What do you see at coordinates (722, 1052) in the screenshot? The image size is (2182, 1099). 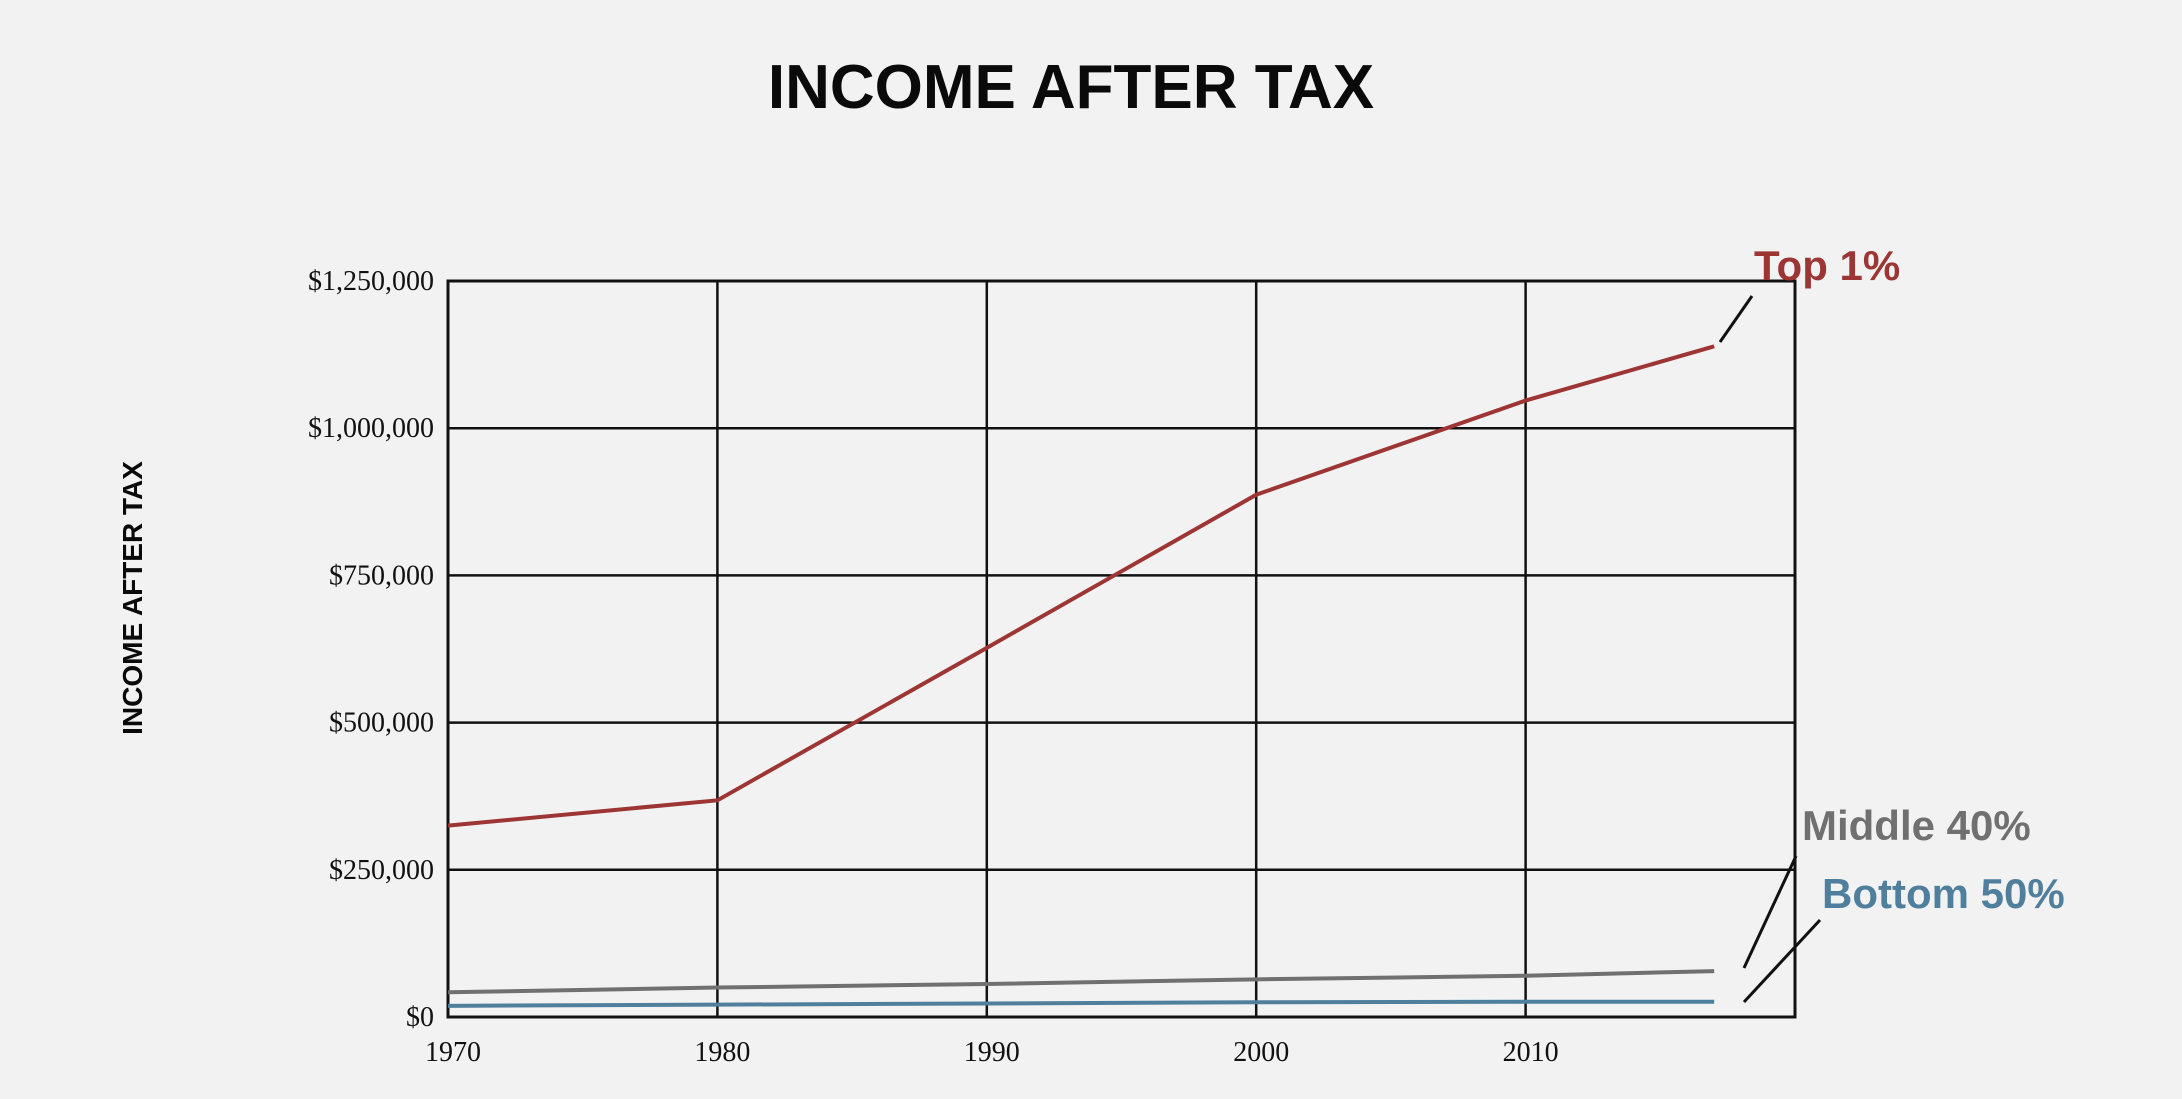 I see `x-tick-label: 1980` at bounding box center [722, 1052].